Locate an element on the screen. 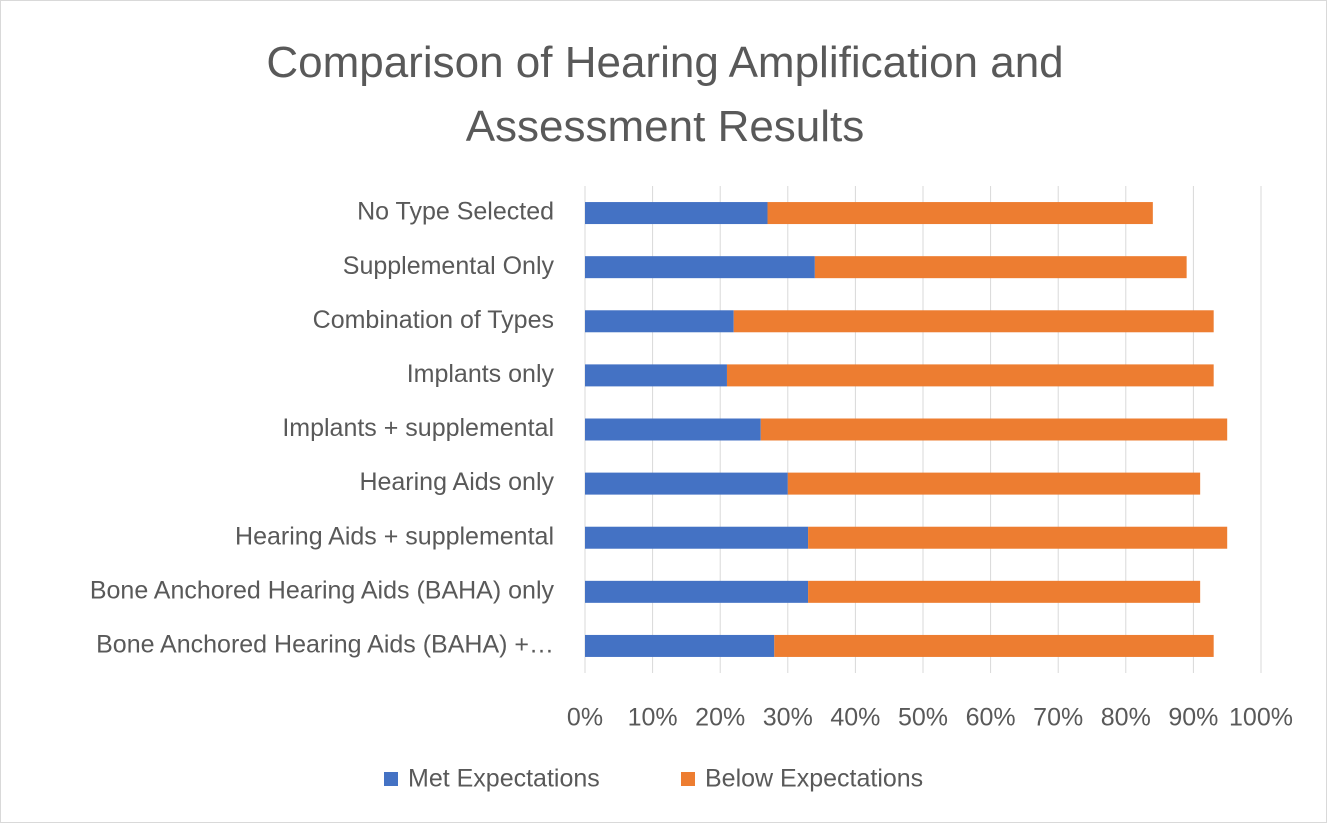  legend-label: Met Expectations is located at coordinates (504, 779).